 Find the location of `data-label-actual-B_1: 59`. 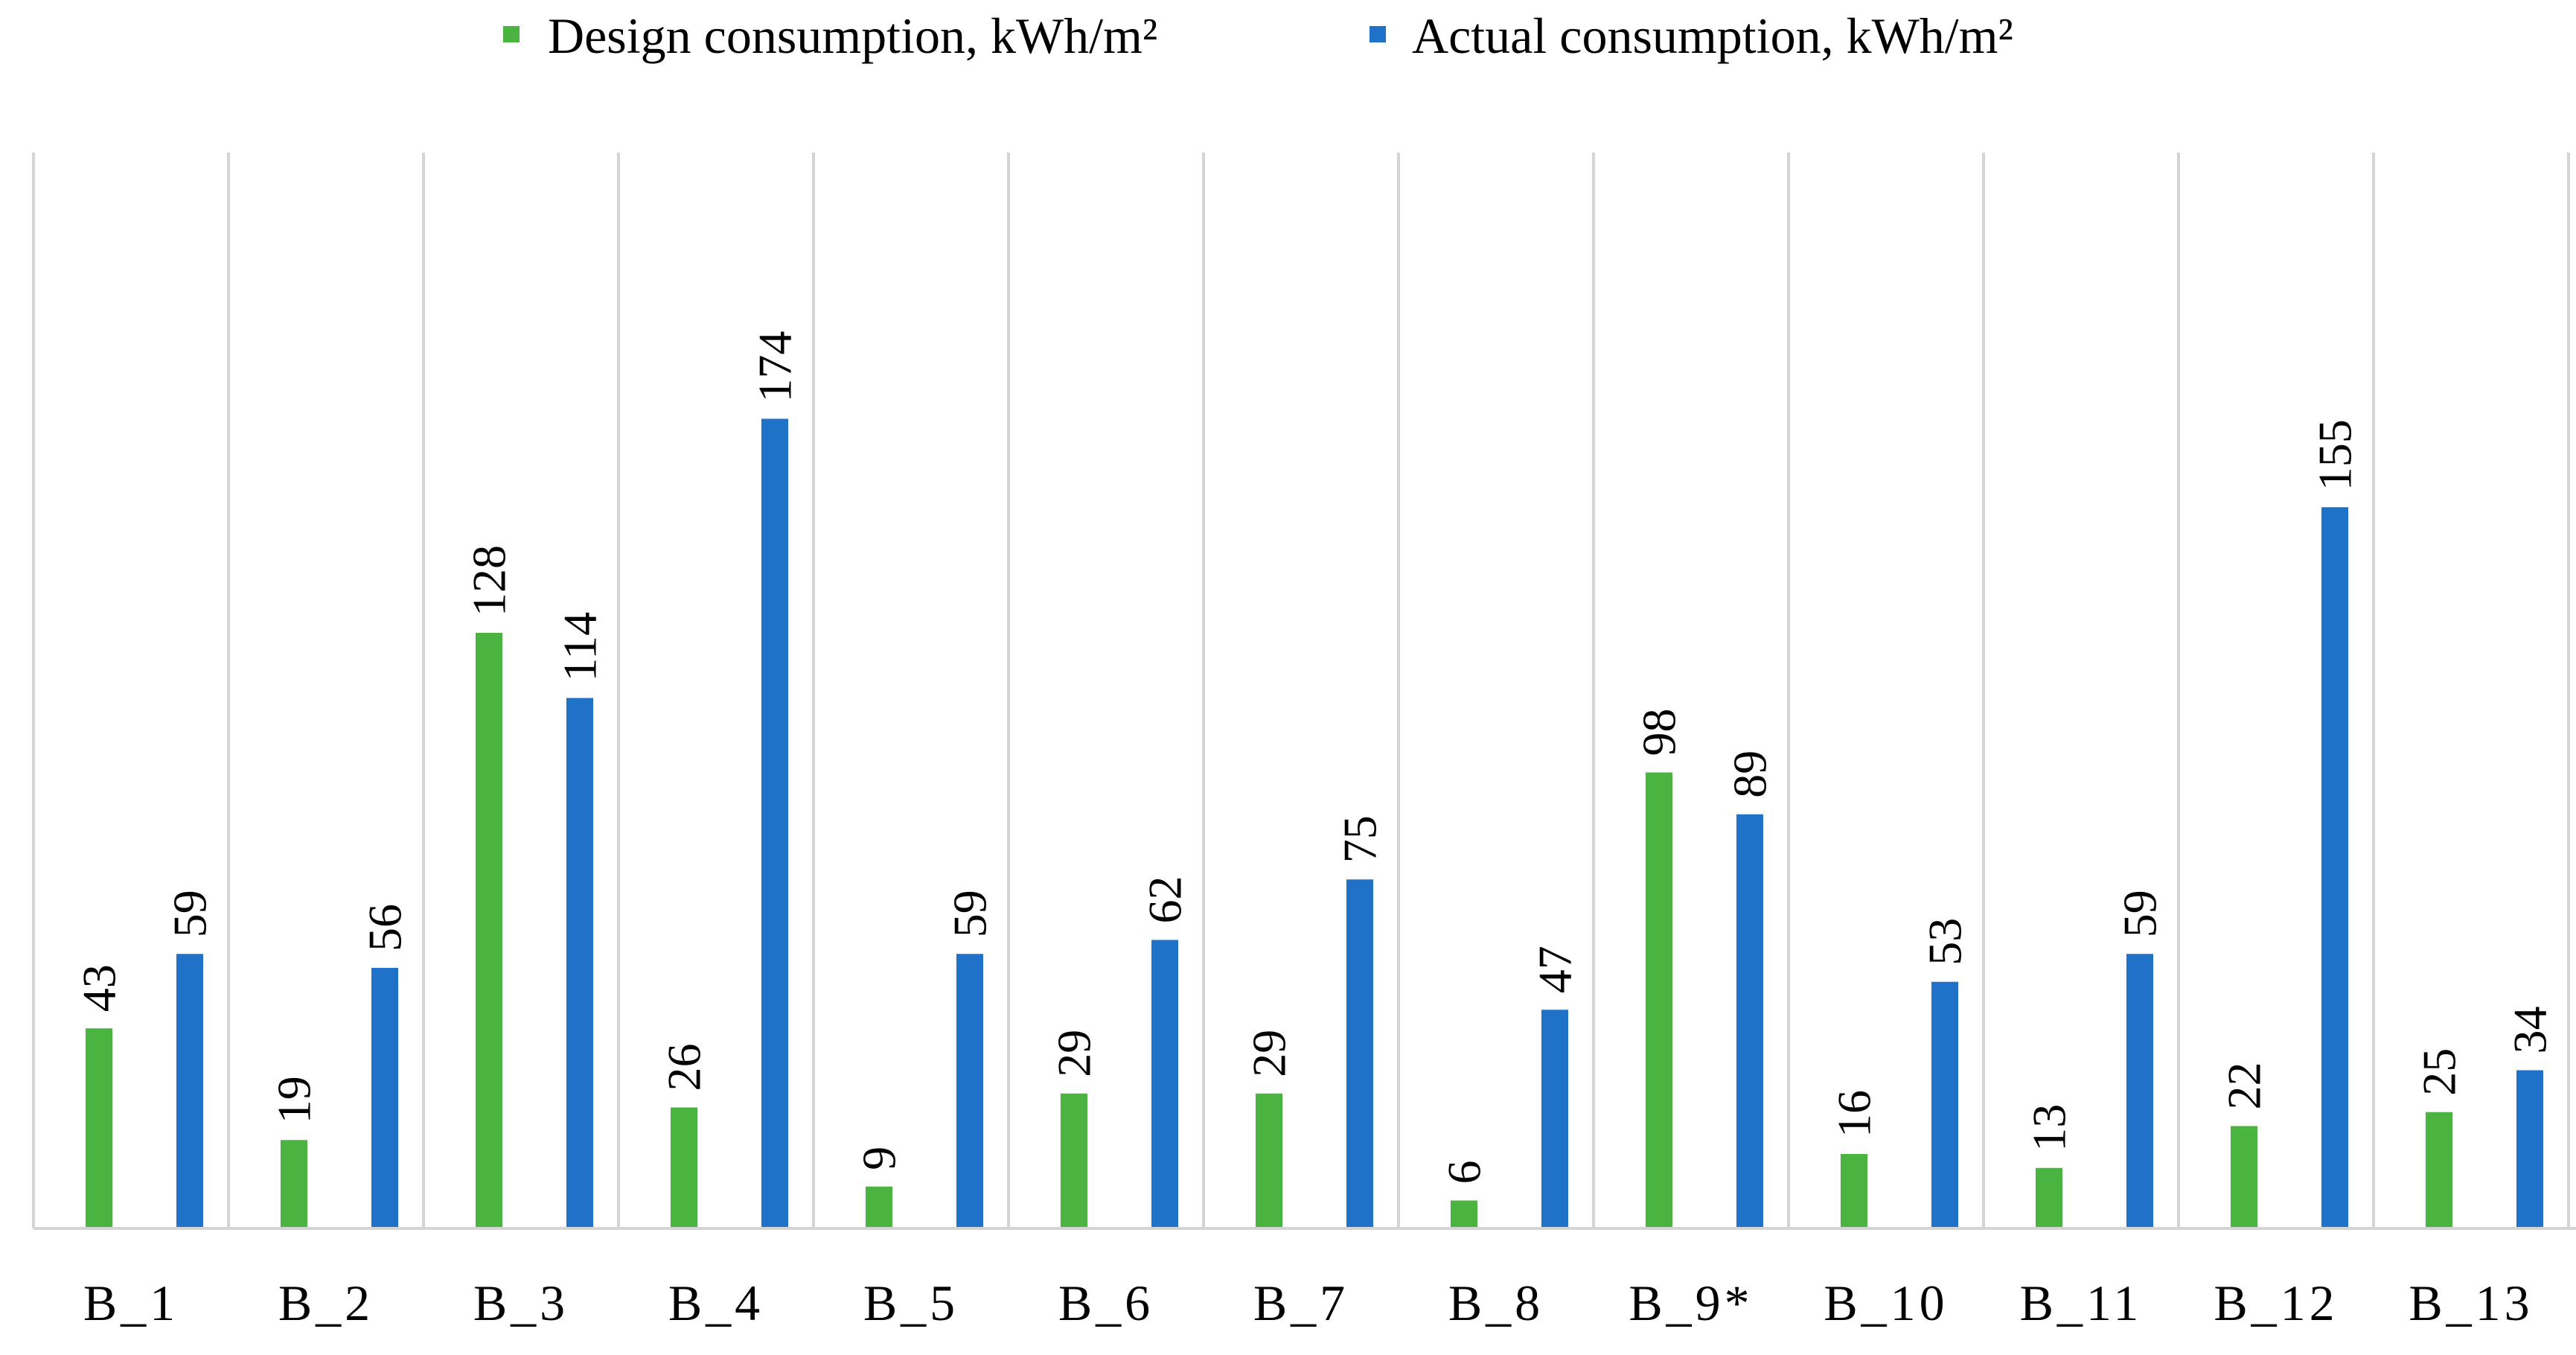

data-label-actual-B_1: 59 is located at coordinates (190, 914).